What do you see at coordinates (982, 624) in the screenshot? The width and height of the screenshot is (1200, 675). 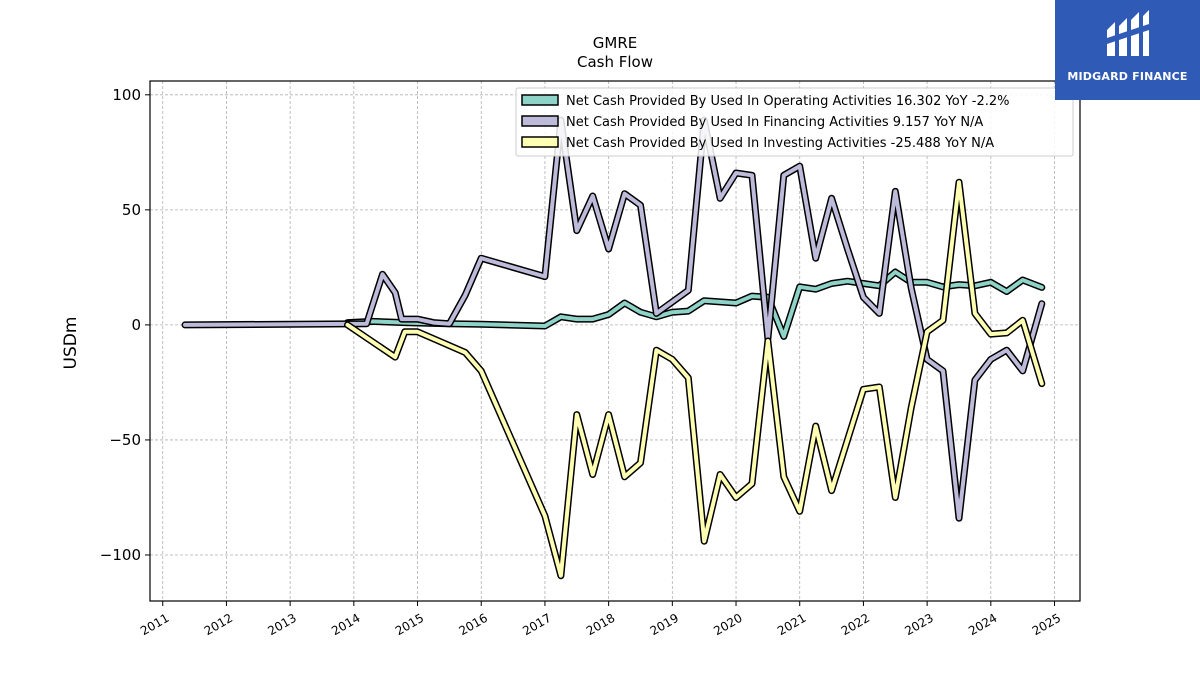 I see `x-tick-label: 2024` at bounding box center [982, 624].